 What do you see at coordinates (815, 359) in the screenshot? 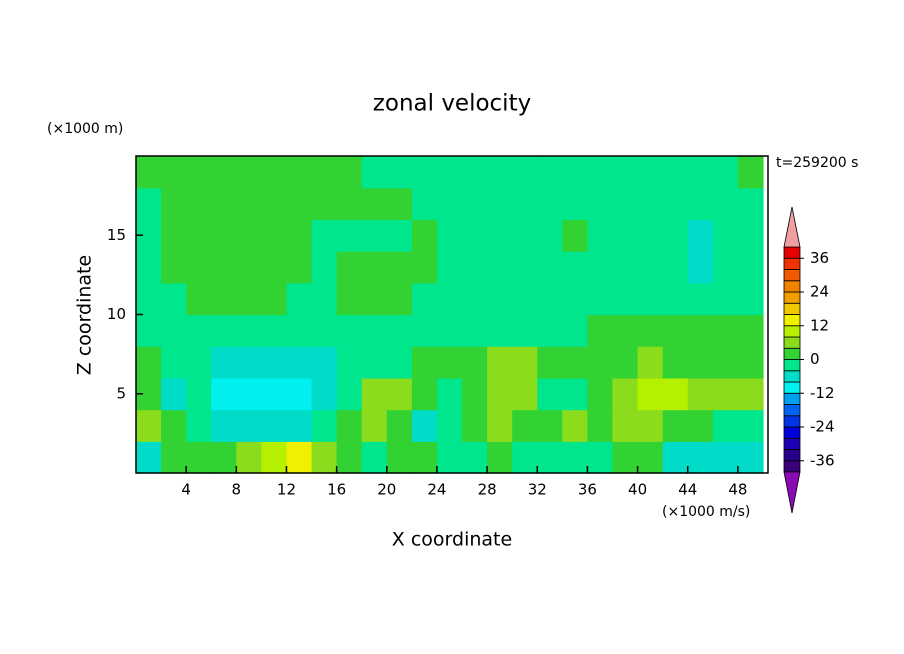
I see `colorbar-tick-label: 0` at bounding box center [815, 359].